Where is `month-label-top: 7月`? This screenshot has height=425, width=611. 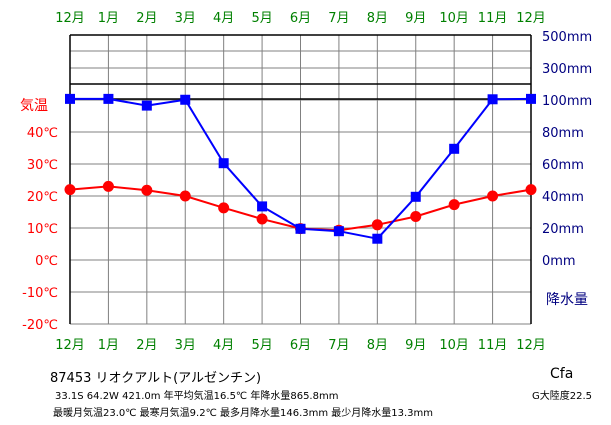 month-label-top: 7月 is located at coordinates (338, 18).